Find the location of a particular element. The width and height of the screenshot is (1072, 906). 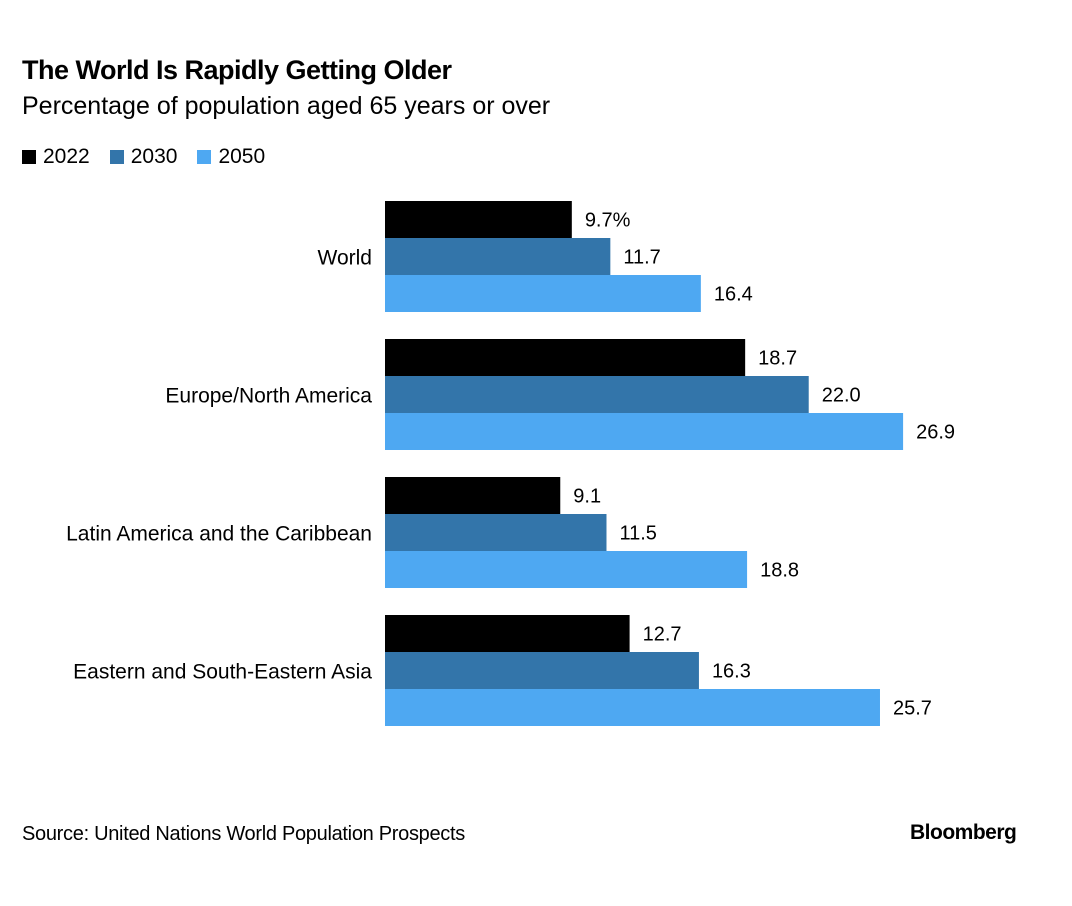

data-label: 25.7 is located at coordinates (912, 709).